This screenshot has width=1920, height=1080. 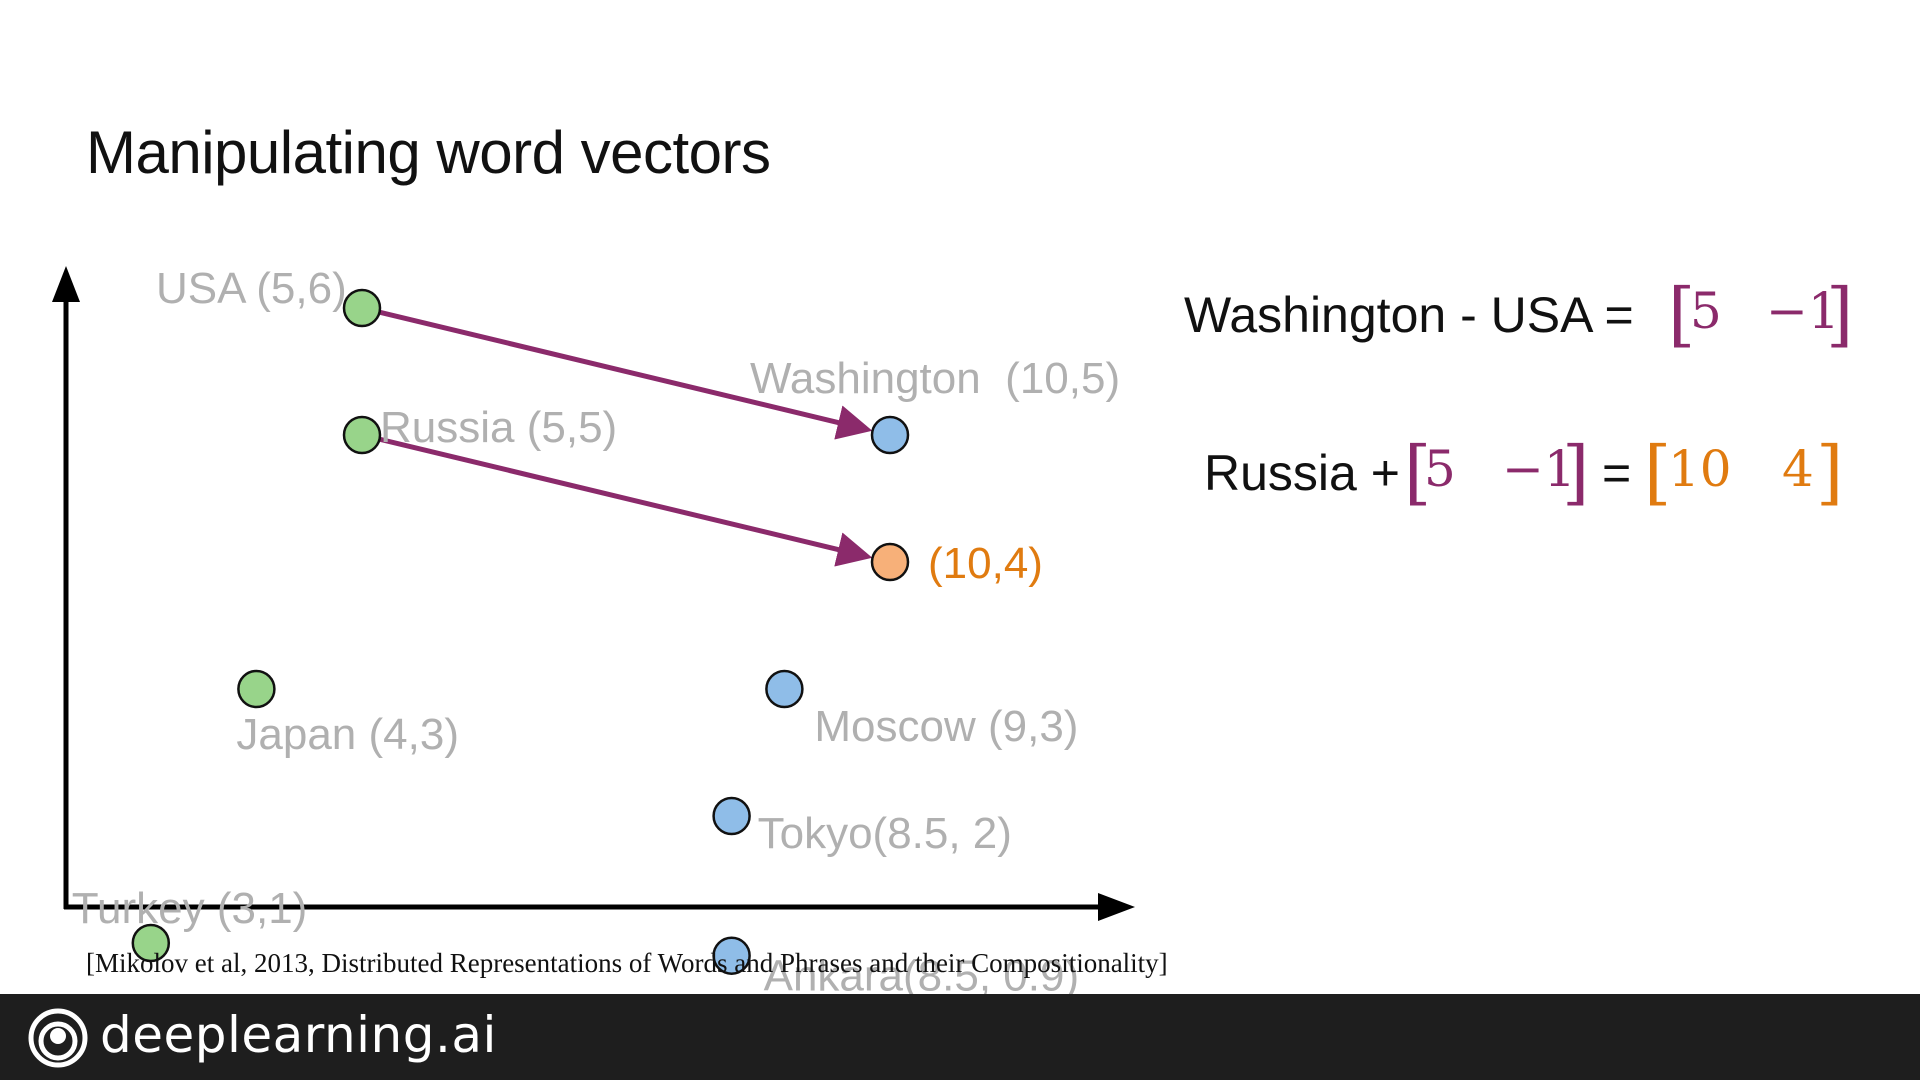 What do you see at coordinates (1829, 472) in the screenshot?
I see `equation-2-result-right-bracket: ]` at bounding box center [1829, 472].